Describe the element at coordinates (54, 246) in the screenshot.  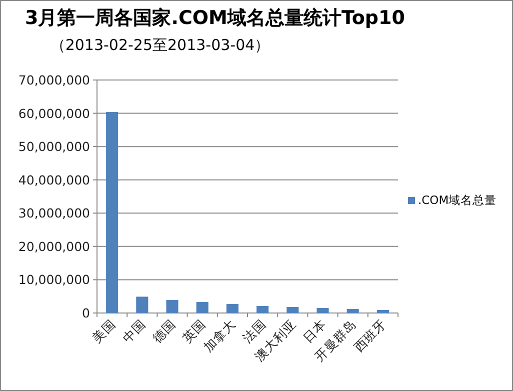
I see `y-tick-label: 20,000,000` at that location.